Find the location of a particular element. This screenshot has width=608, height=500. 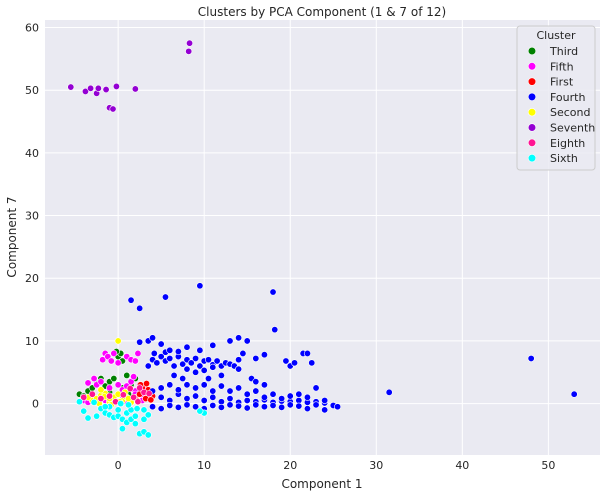

legend-label-fourth: Fourth is located at coordinates (567, 97).